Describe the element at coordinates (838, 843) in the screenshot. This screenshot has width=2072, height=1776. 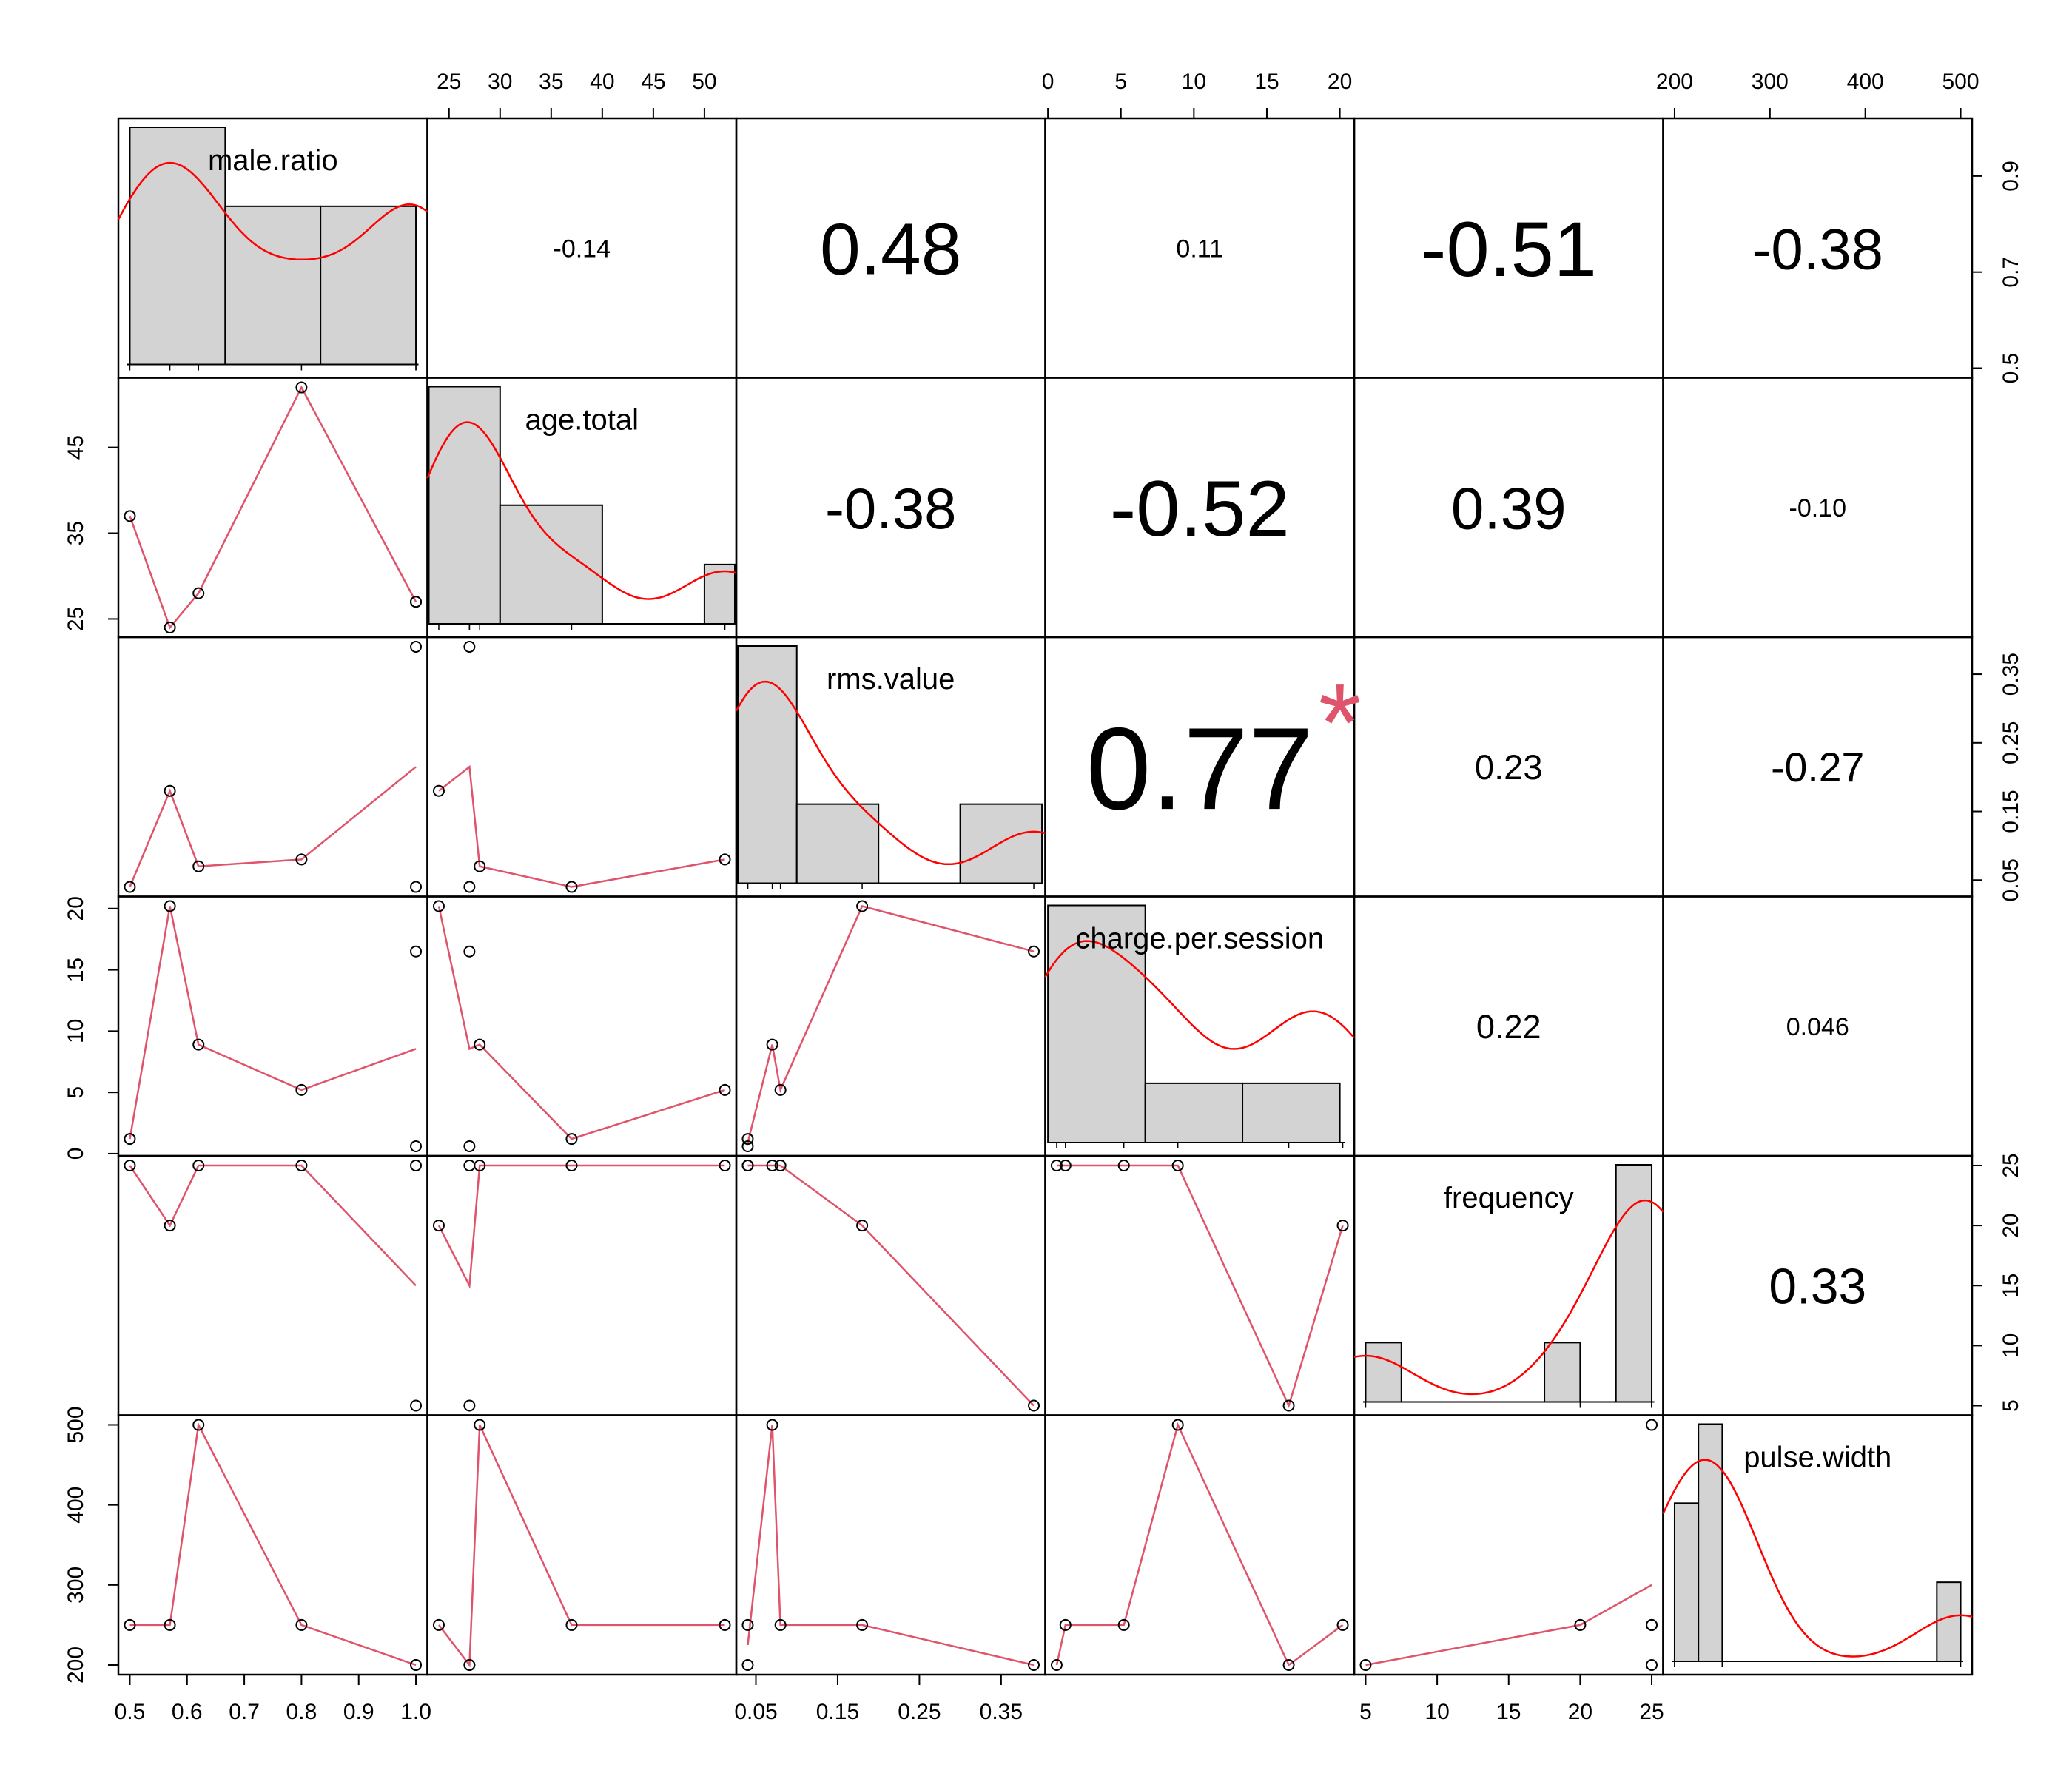
I see `histogram-bar-rms.value` at that location.